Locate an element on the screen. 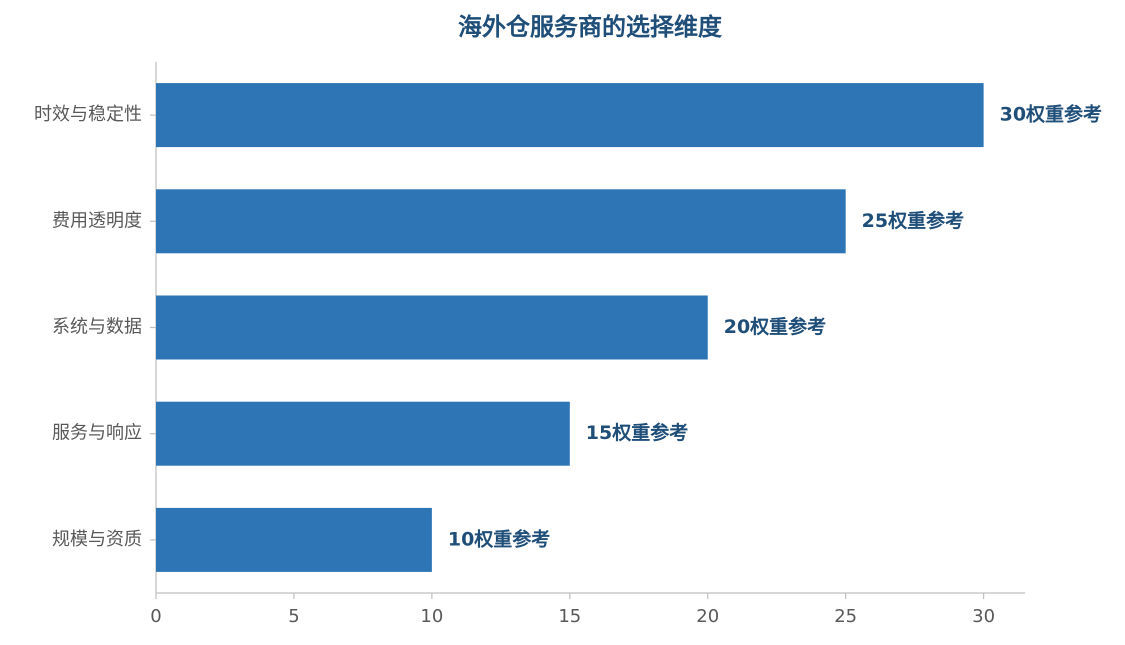  x-tick-label: 20 is located at coordinates (707, 616).